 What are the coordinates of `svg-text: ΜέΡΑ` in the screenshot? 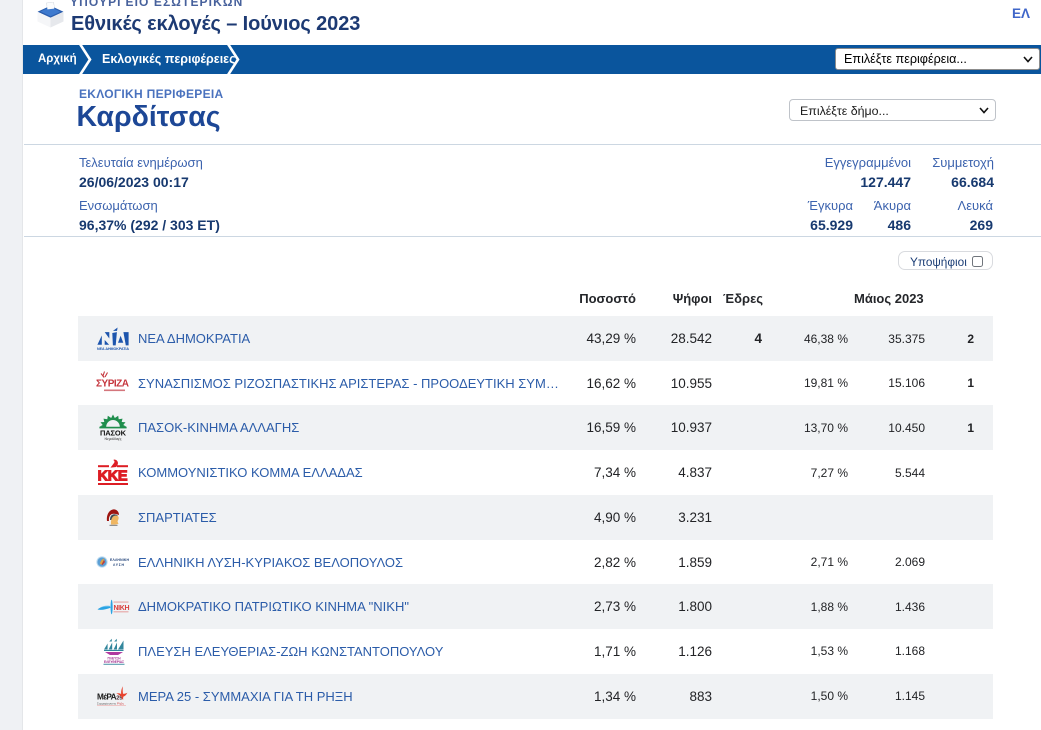 It's located at (107, 697).